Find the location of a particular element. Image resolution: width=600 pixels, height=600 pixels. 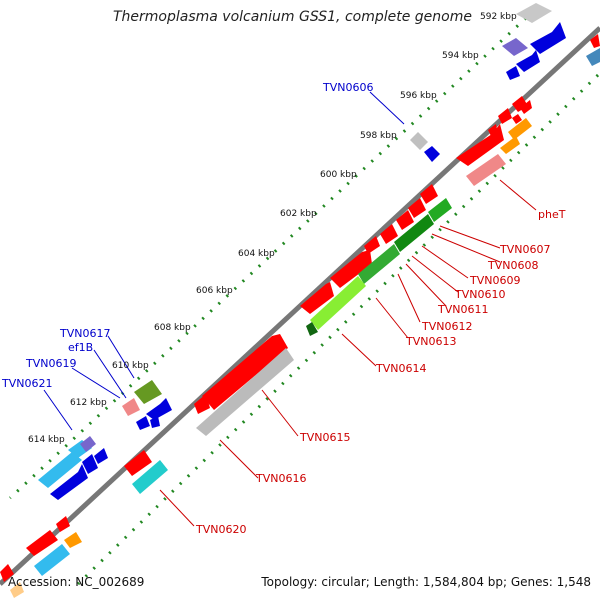

gene-label: TVN0620 is located at coordinates (220, 529).